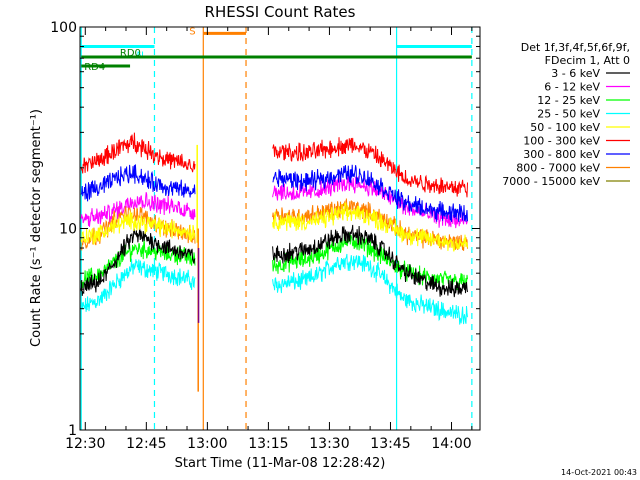  I want to click on x-axis-label: Start Time (11-Mar-08 12:28:42), so click(280, 463).